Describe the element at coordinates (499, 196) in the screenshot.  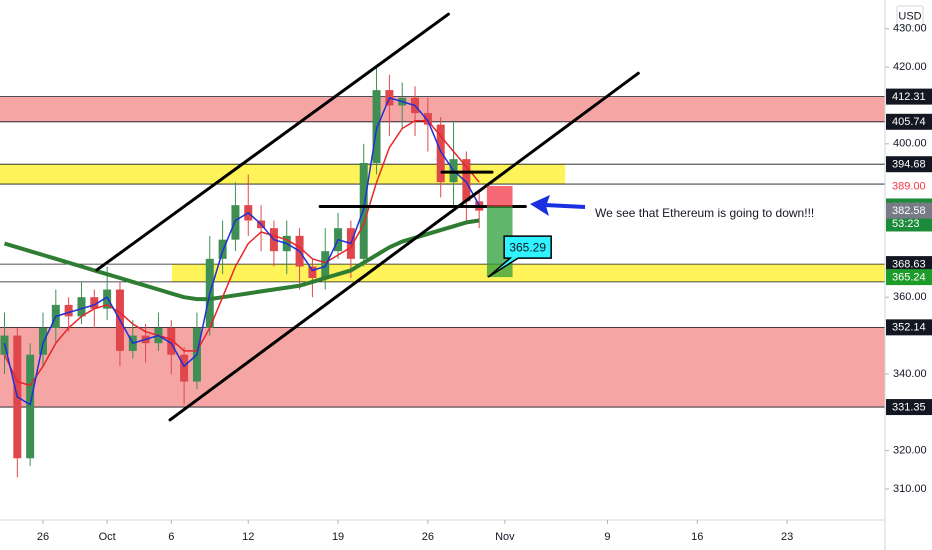
I see `stop-zone` at that location.